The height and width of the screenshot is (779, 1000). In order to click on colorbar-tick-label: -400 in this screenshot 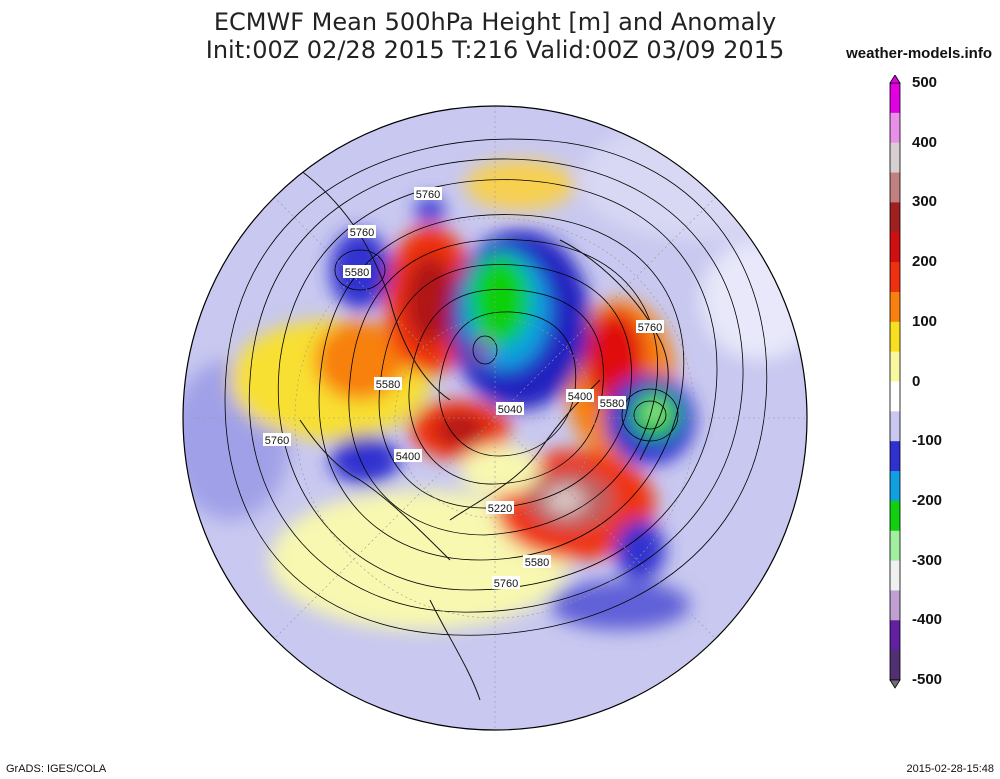, I will do `click(927, 620)`.